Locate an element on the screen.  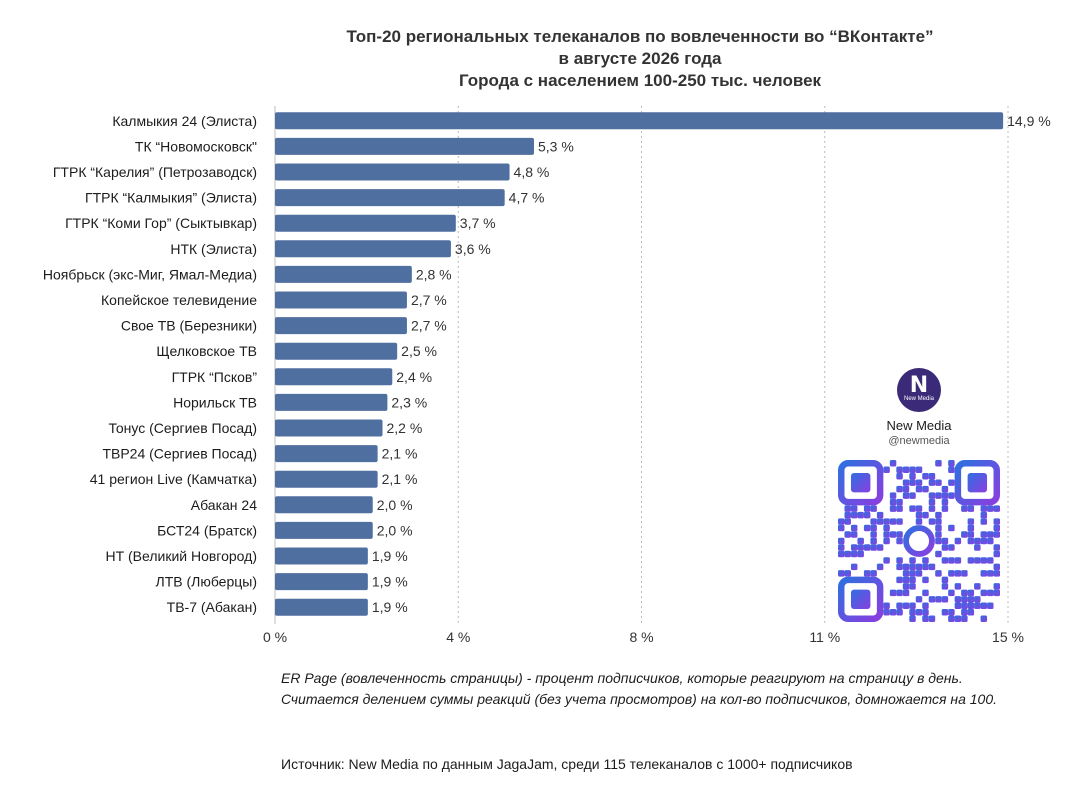
category-label: ЛТВ (Люберцы) is located at coordinates (207, 582).